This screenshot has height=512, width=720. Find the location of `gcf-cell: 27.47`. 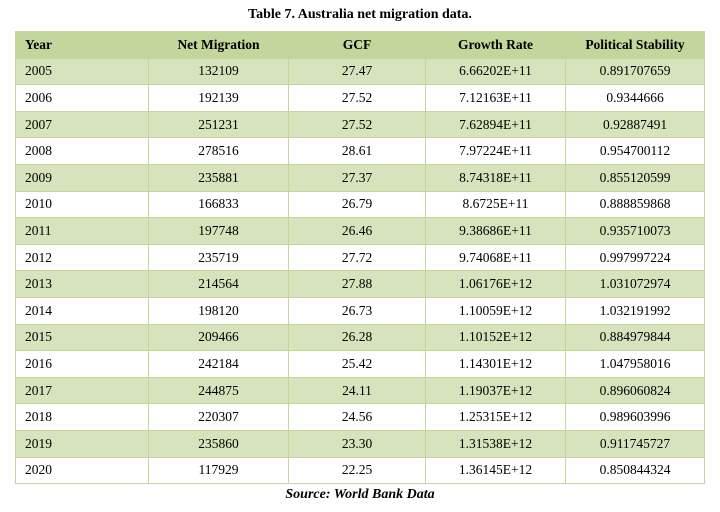

gcf-cell: 27.47 is located at coordinates (357, 71).